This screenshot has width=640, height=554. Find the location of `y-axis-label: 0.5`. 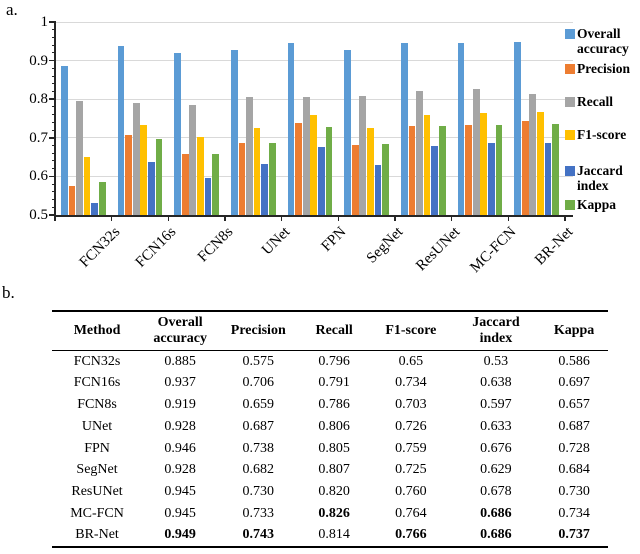

y-axis-label: 0.5 is located at coordinates (38, 215).